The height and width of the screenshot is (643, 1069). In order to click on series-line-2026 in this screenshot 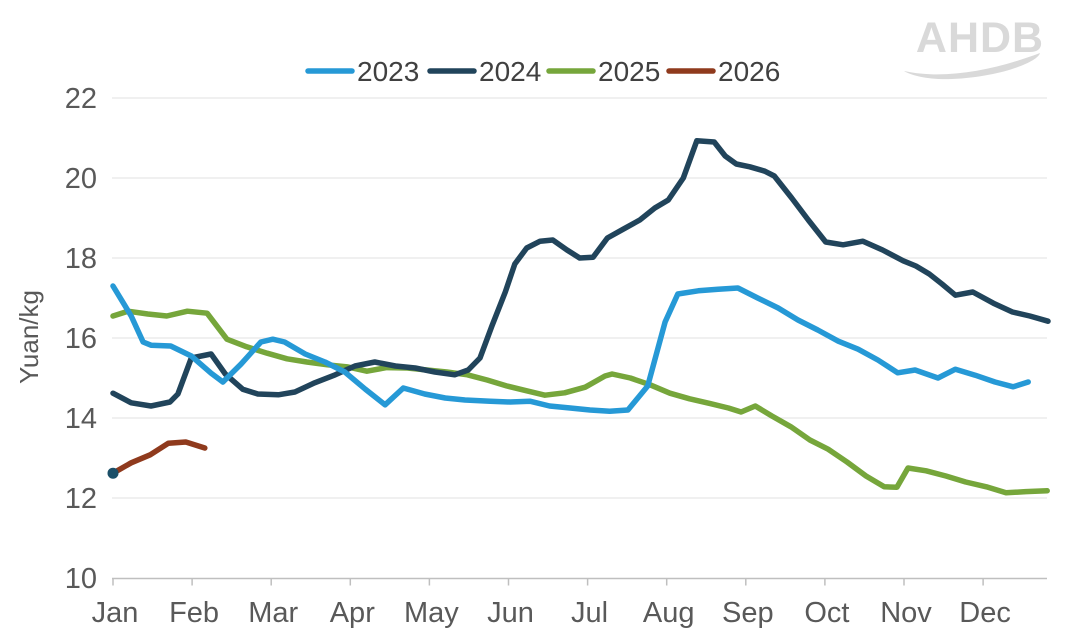, I will do `click(159, 457)`.